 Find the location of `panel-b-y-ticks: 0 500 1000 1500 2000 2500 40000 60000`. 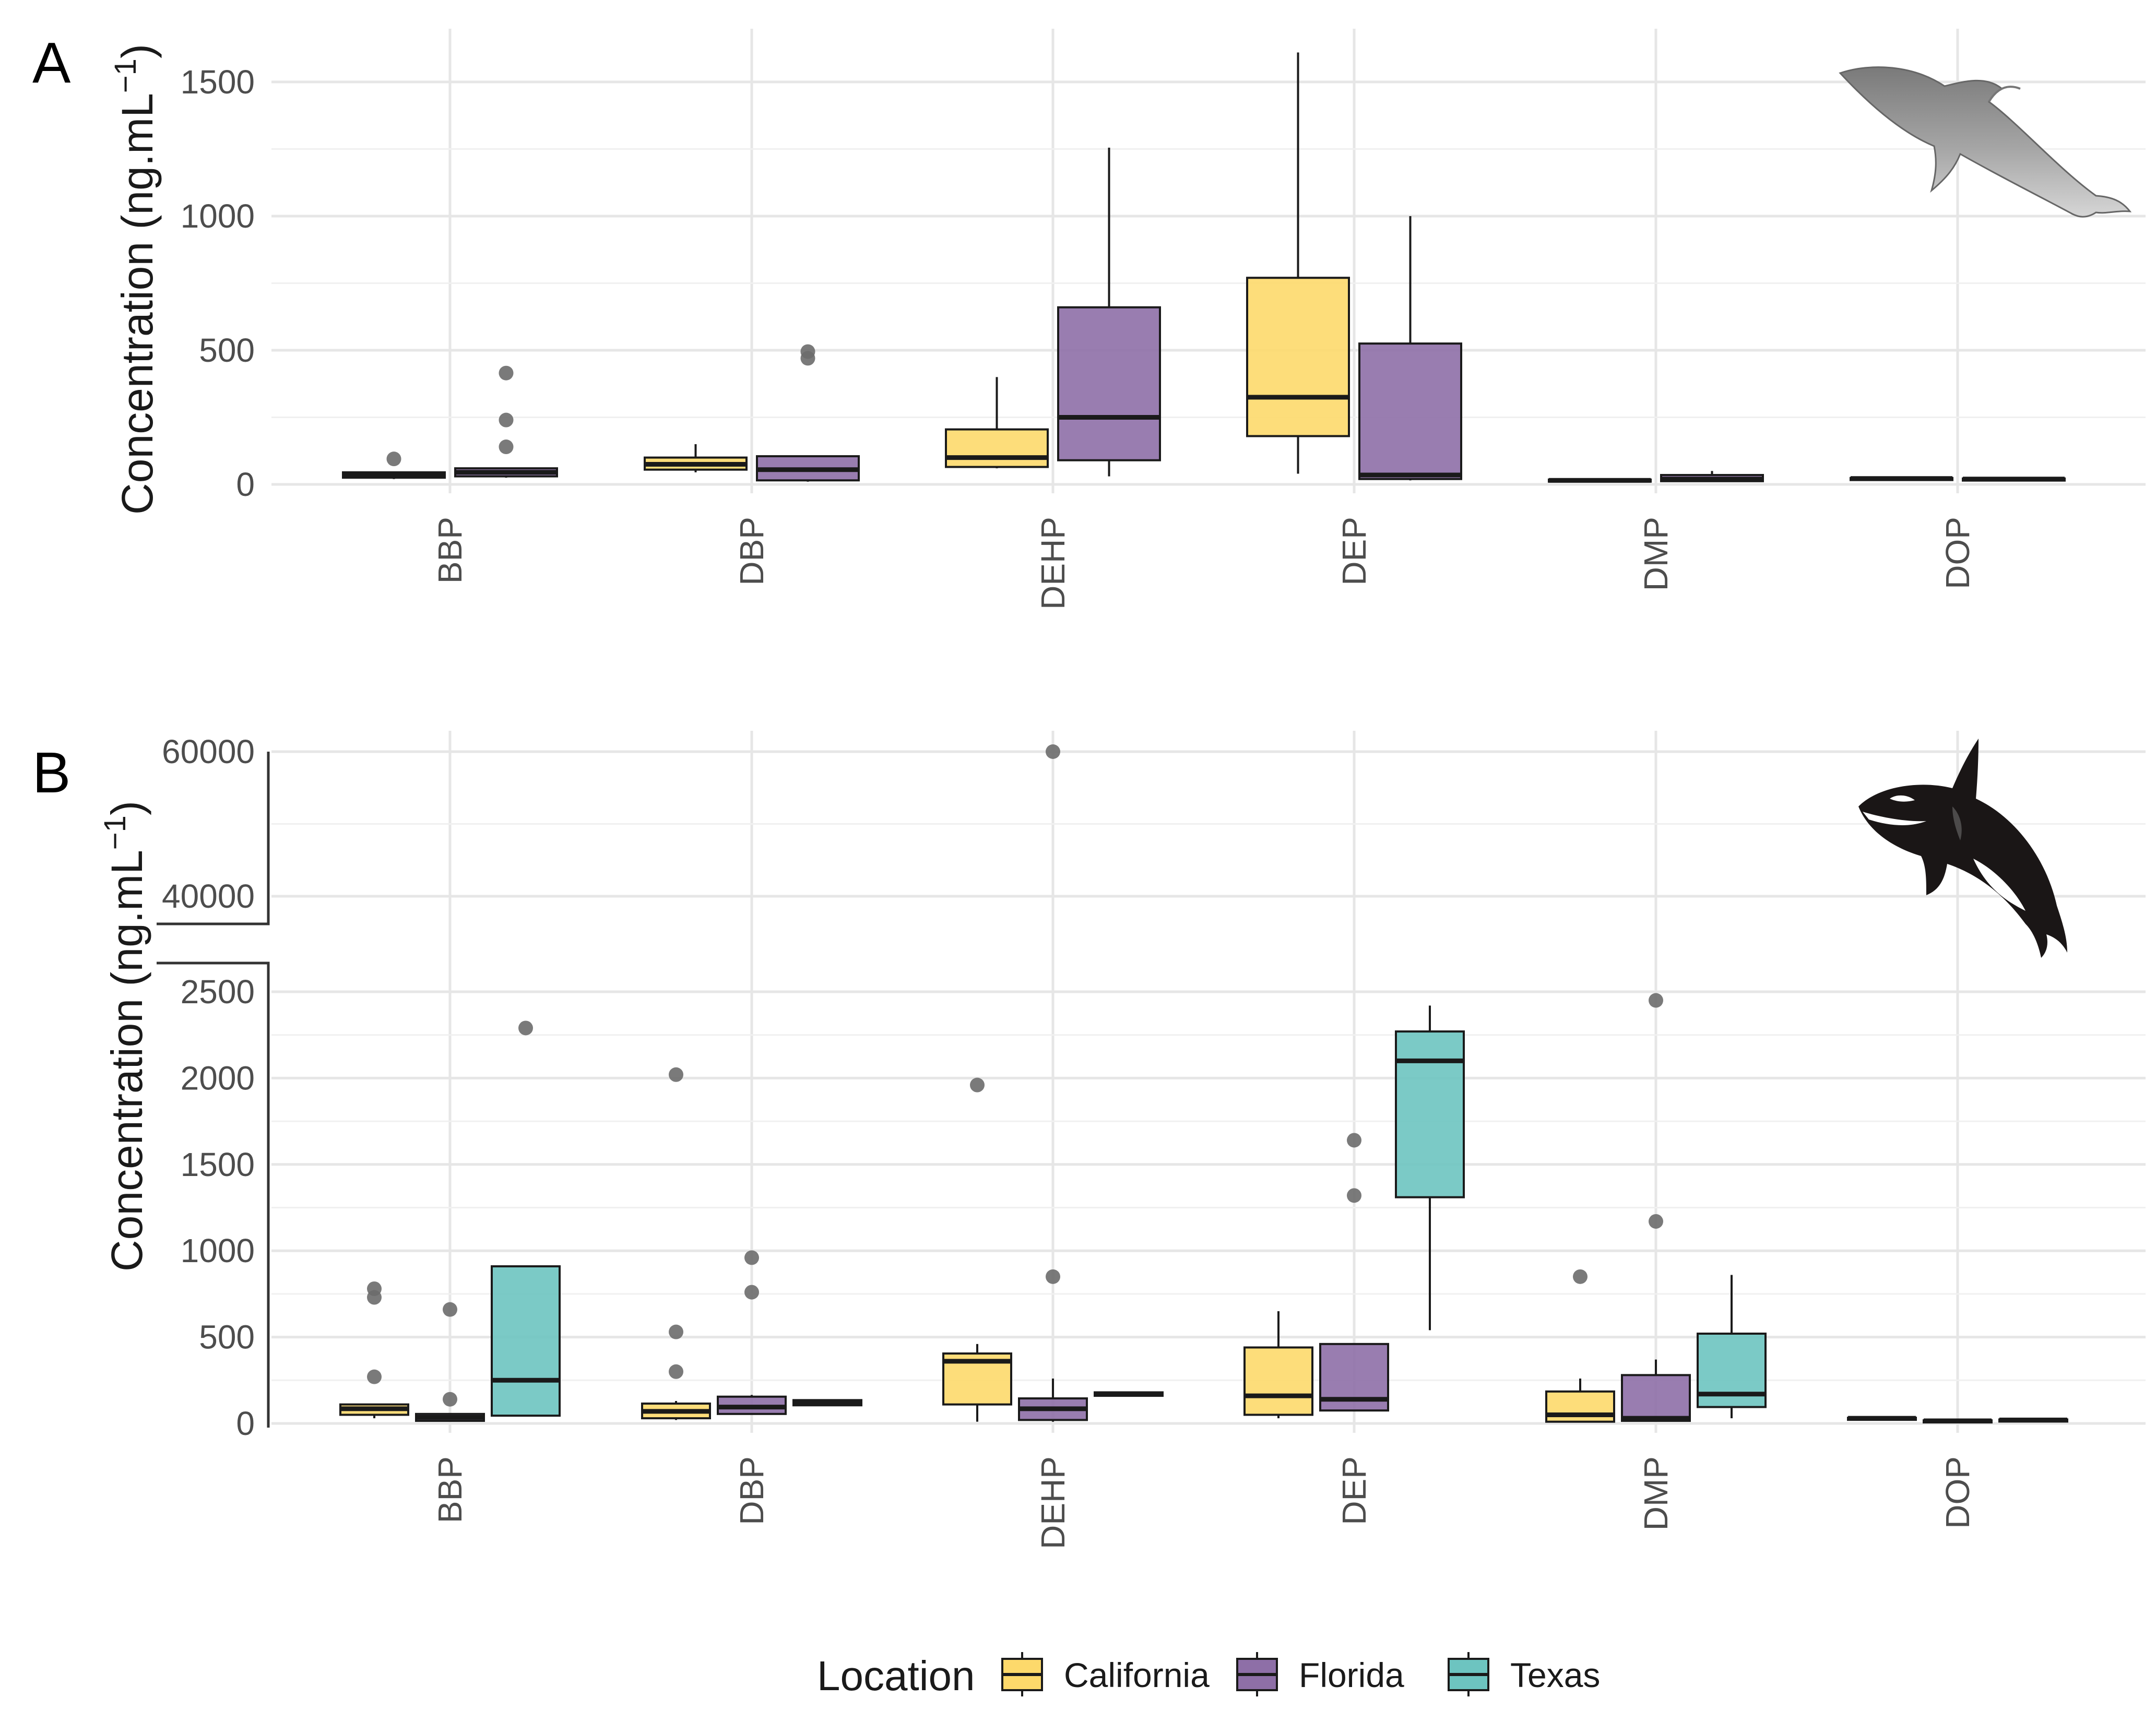

panel-b-y-ticks: 0 500 1000 1500 2000 2500 40000 60000 is located at coordinates (208, 1087).